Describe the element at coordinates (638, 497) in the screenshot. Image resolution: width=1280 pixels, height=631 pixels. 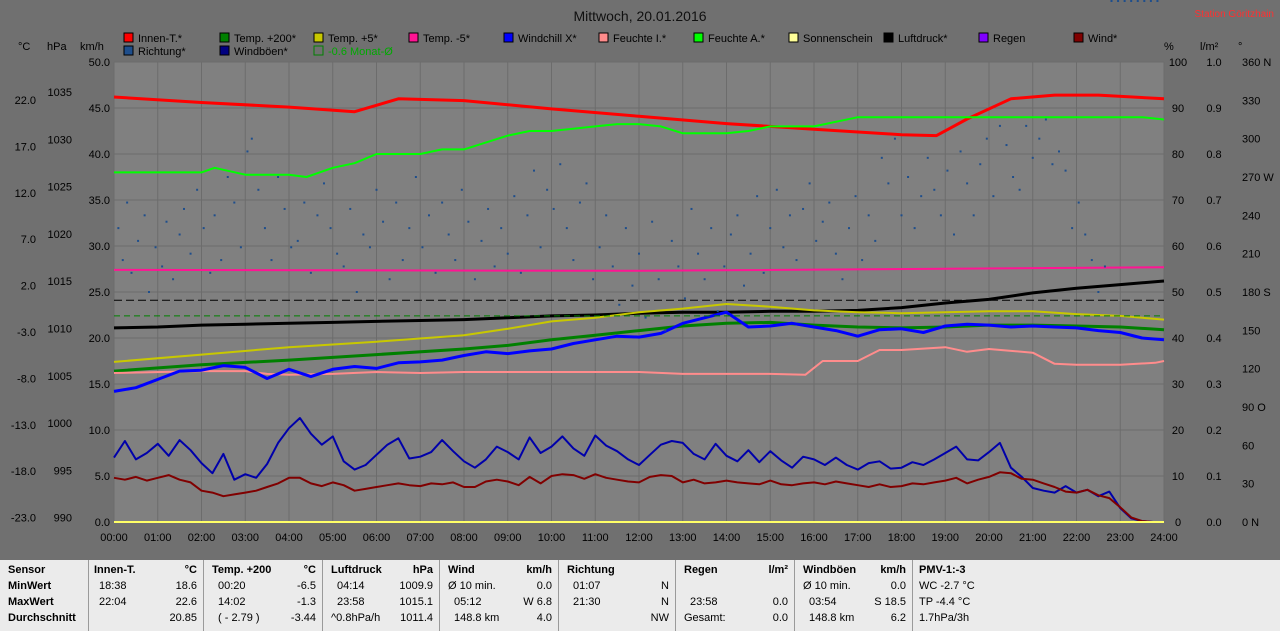
I see `series-line-wind` at that location.